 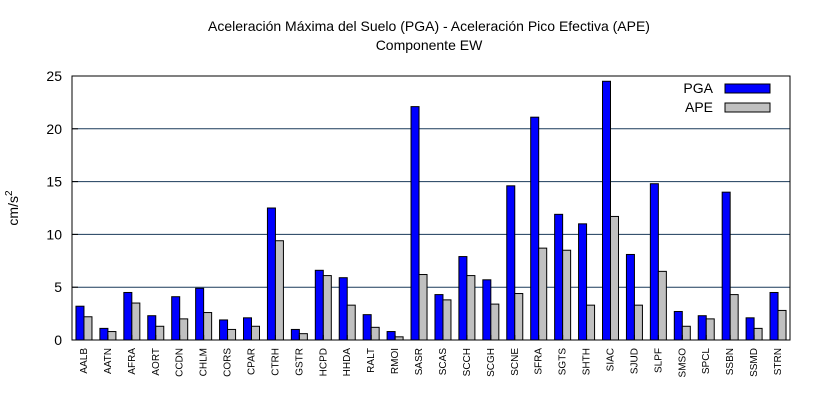 What do you see at coordinates (463, 298) in the screenshot?
I see `bar-pga-scch` at bounding box center [463, 298].